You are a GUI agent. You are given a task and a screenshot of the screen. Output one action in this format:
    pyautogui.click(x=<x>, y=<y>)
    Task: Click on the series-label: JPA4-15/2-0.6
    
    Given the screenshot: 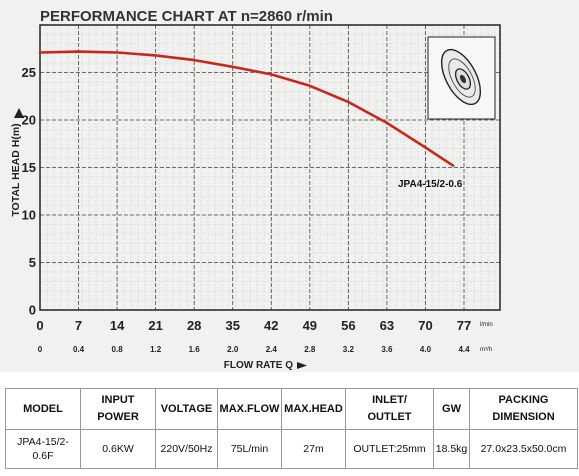 What is the action you would take?
    pyautogui.click(x=430, y=184)
    